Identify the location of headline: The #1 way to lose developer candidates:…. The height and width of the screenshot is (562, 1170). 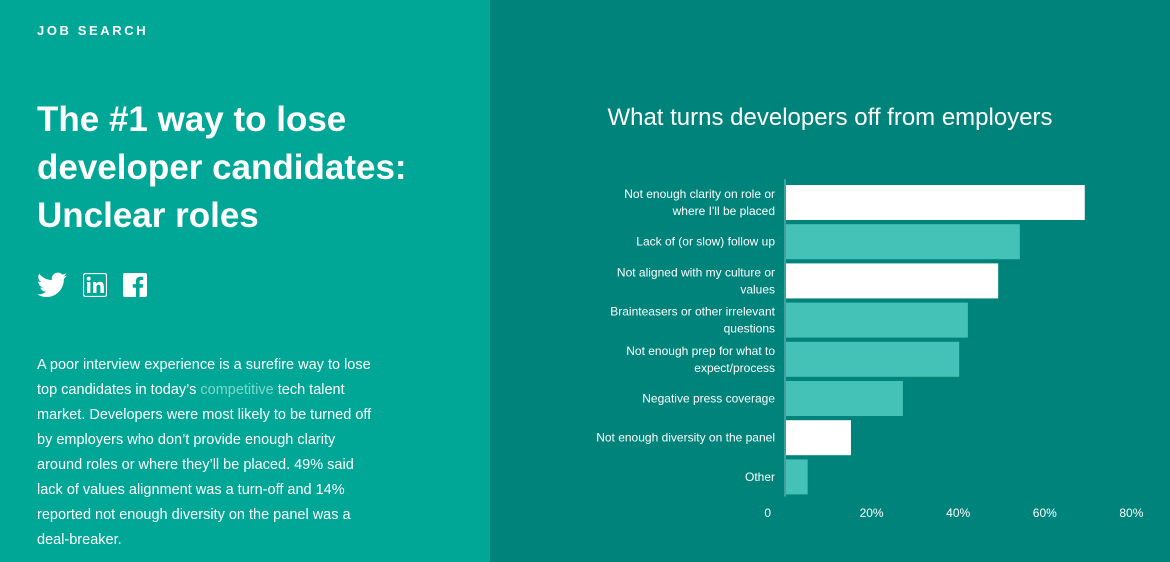
(222, 167).